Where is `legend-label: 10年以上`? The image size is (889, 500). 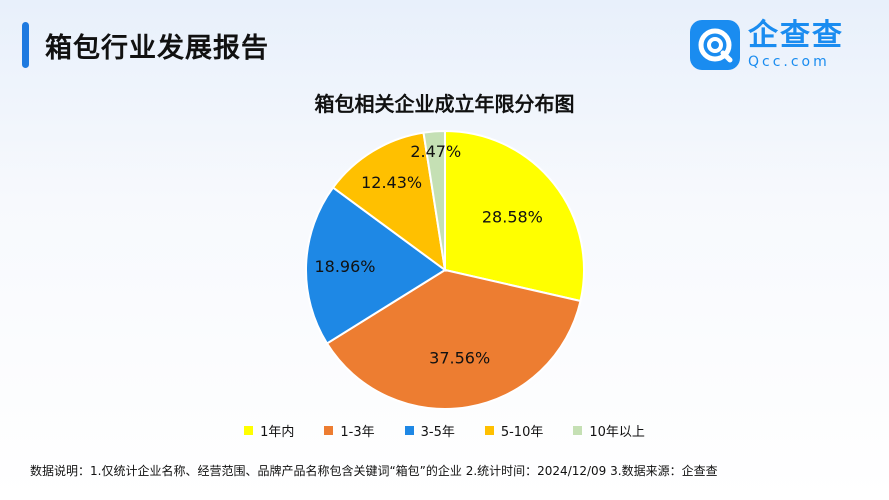 legend-label: 10年以上 is located at coordinates (617, 432).